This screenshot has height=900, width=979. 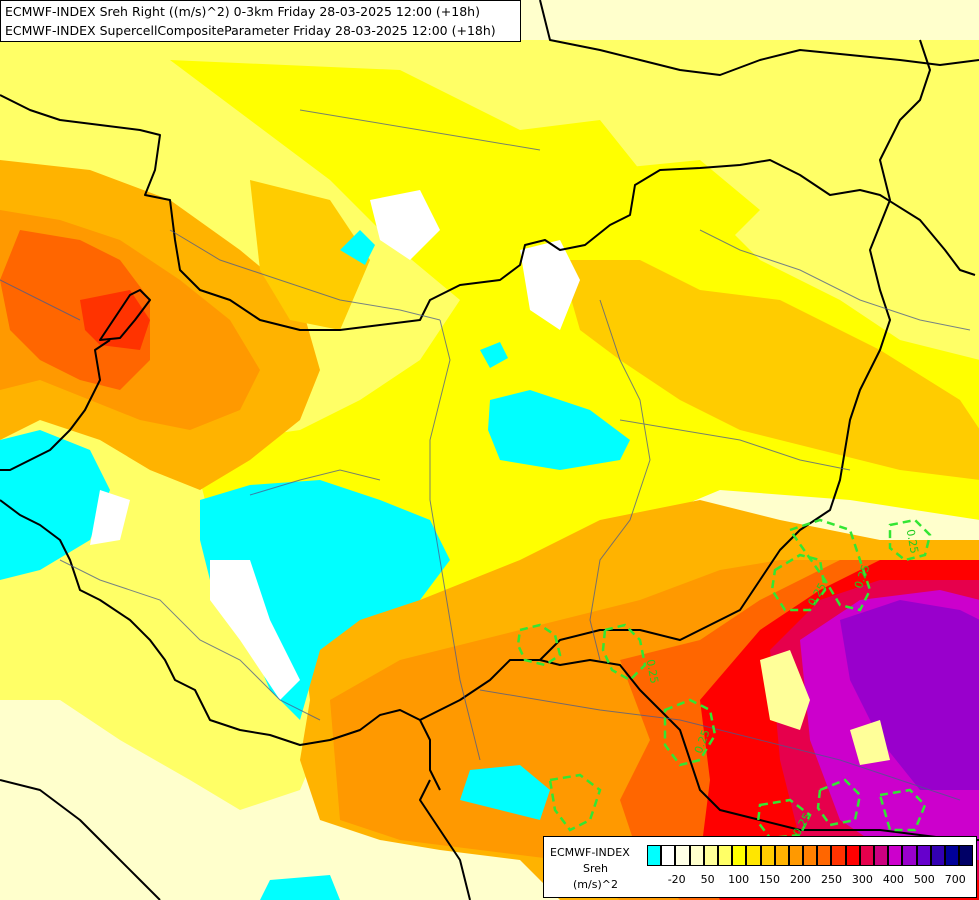 What do you see at coordinates (739, 879) in the screenshot?
I see `legend-tick-label: 100` at bounding box center [739, 879].